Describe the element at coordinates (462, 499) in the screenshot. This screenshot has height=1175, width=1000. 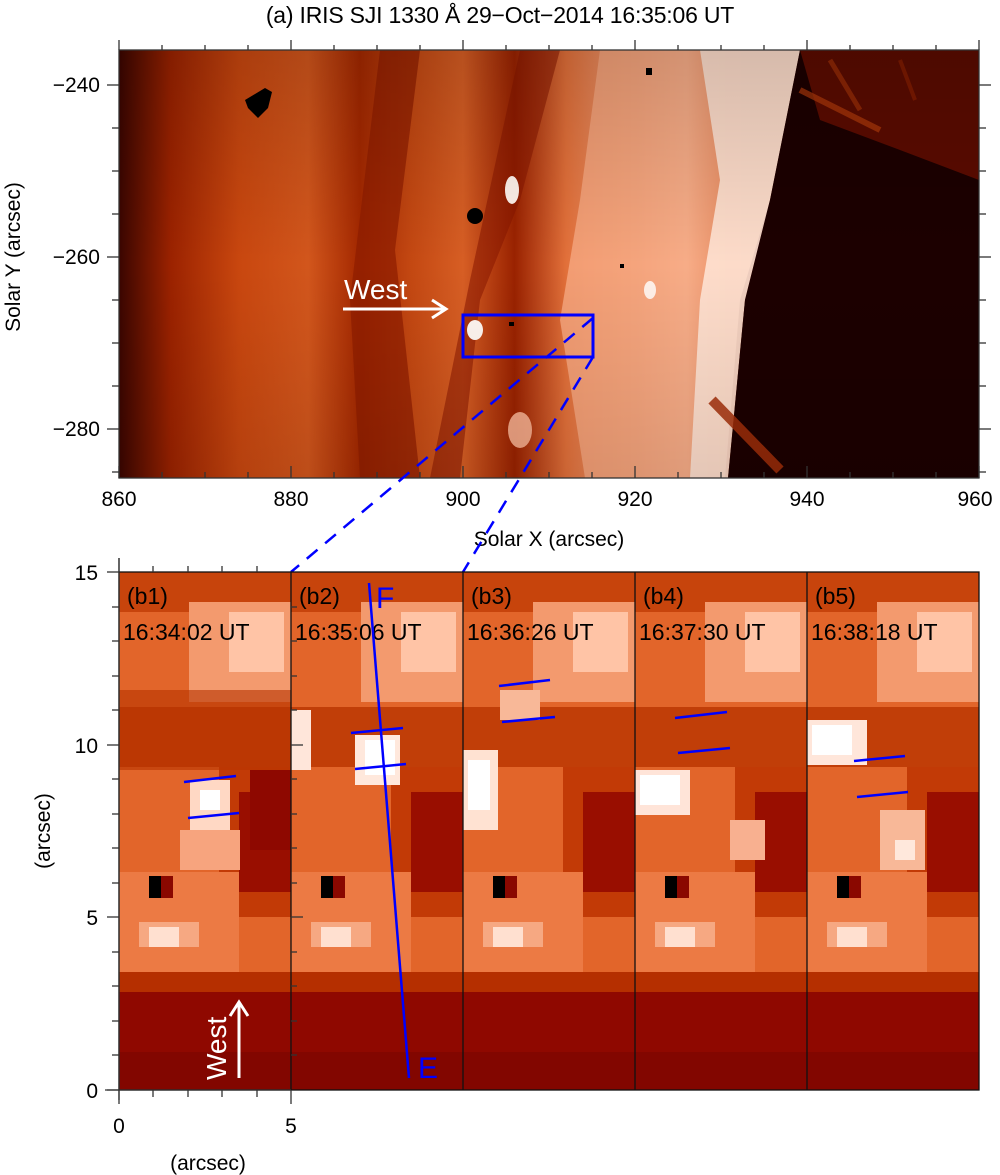
I see `xtick-label: 900` at that location.